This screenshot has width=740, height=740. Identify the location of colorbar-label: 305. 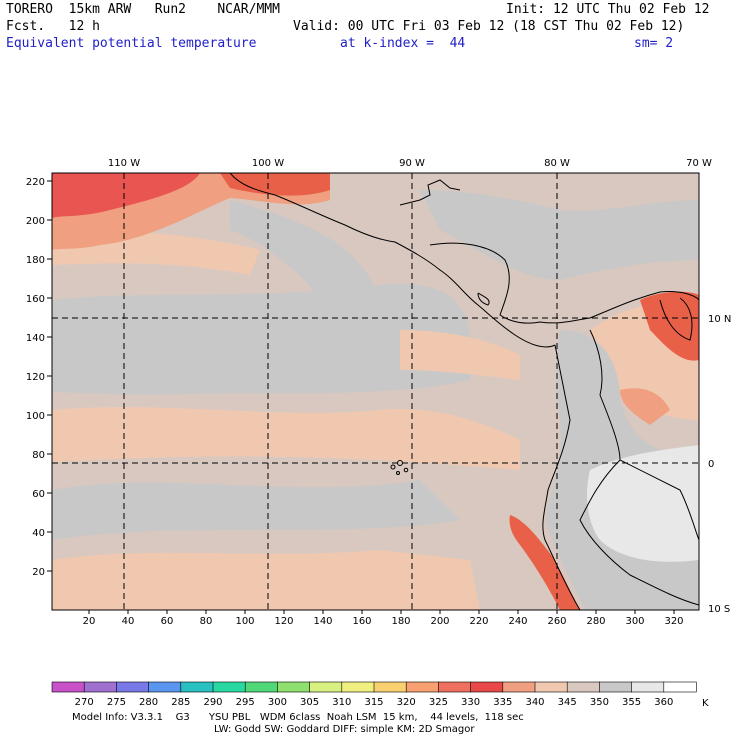
(309, 702).